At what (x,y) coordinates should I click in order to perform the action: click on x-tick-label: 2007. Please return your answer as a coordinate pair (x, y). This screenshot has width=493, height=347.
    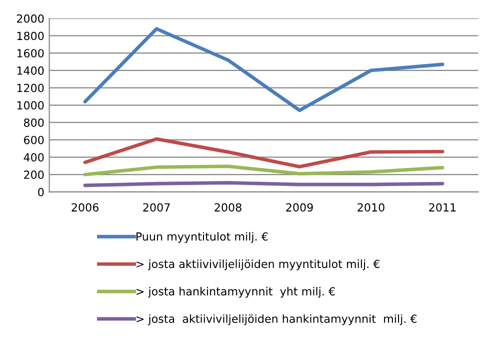
    Looking at the image, I should click on (156, 207).